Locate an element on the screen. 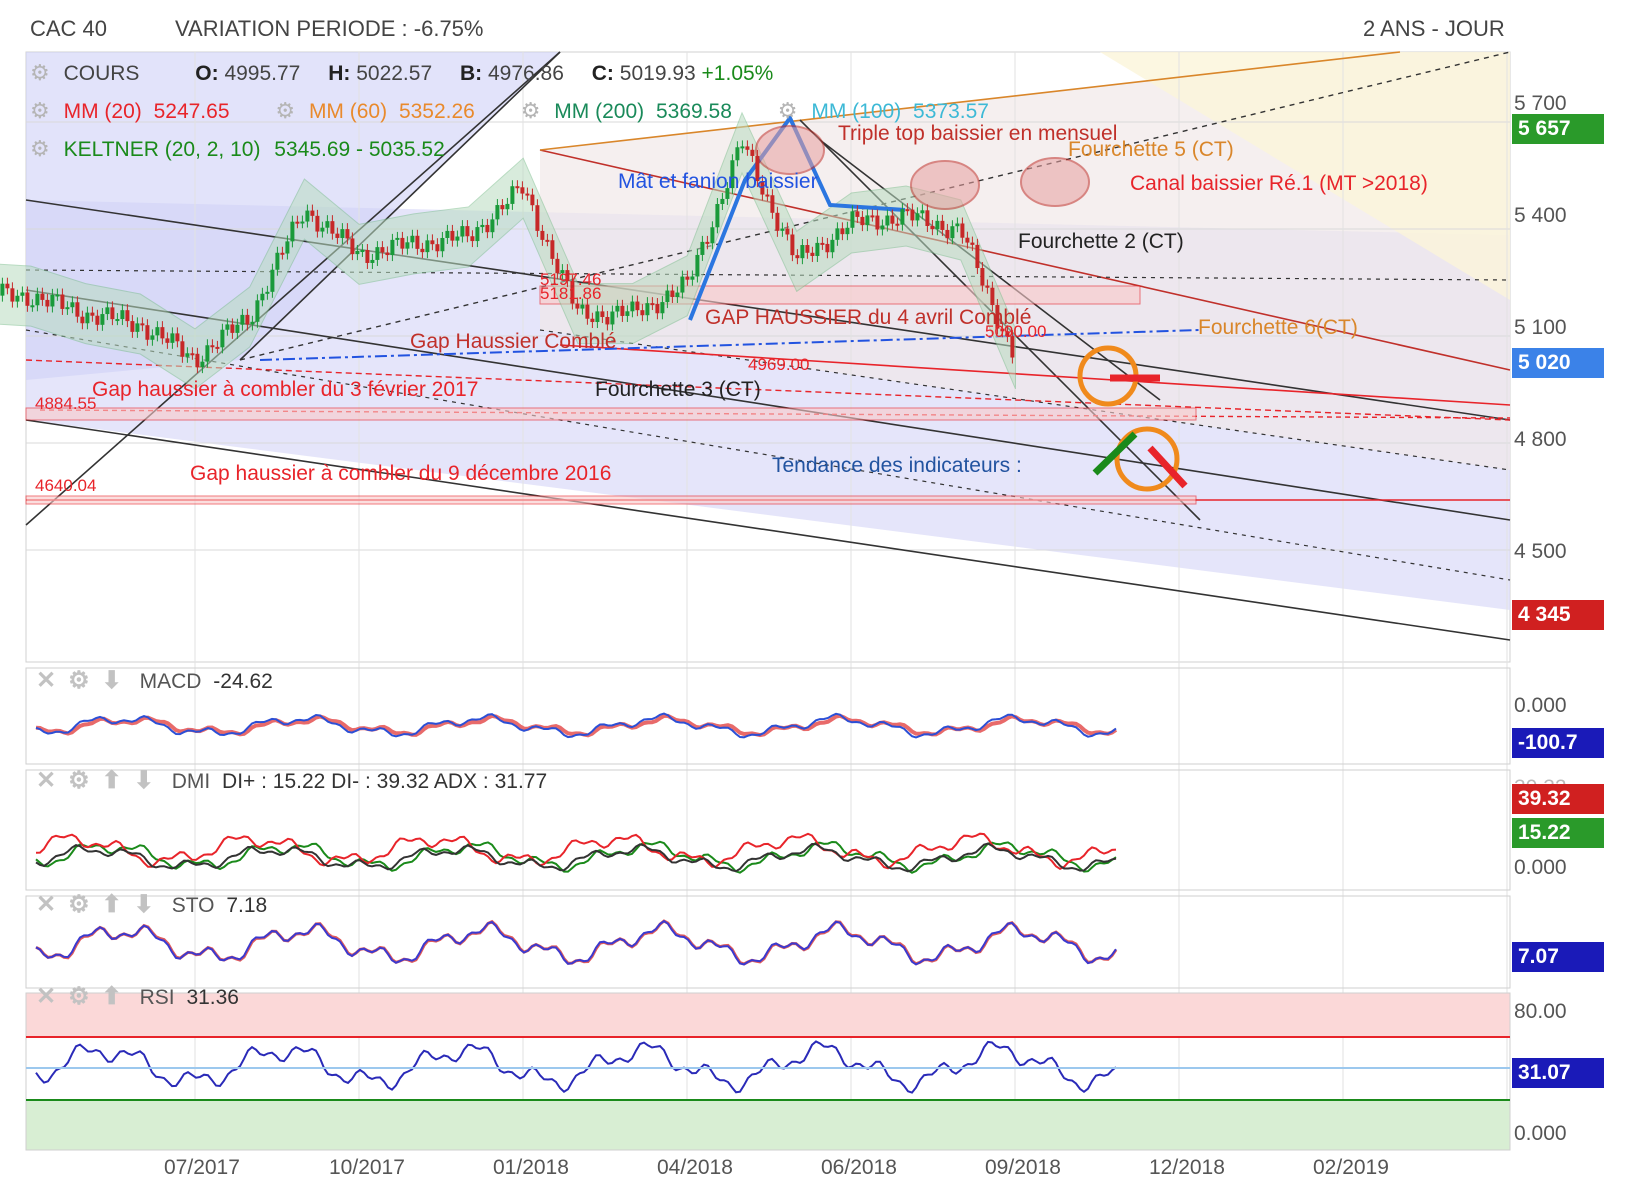  sto-label: STO is located at coordinates (193, 905).